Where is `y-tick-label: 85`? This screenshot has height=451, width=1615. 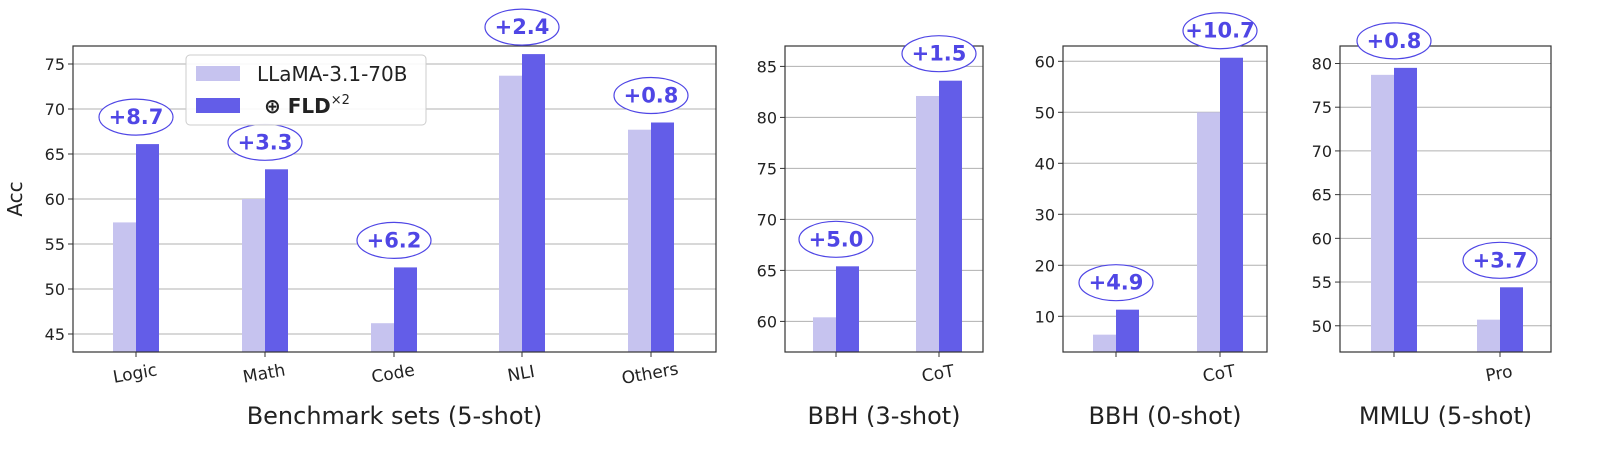
y-tick-label: 85 is located at coordinates (767, 66).